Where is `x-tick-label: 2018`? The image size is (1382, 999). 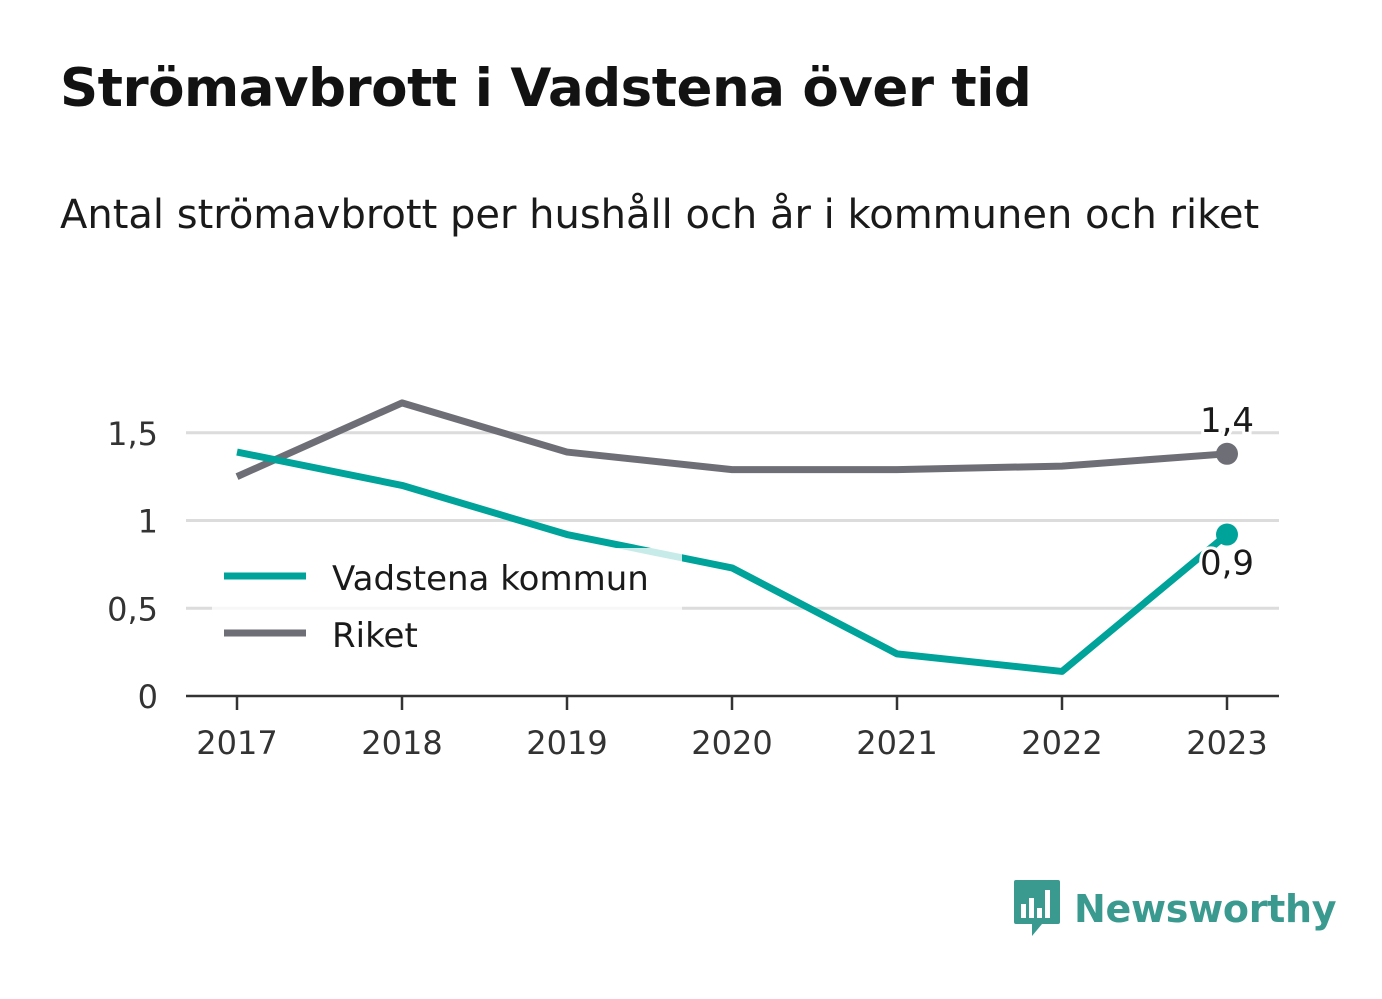 x-tick-label: 2018 is located at coordinates (401, 743).